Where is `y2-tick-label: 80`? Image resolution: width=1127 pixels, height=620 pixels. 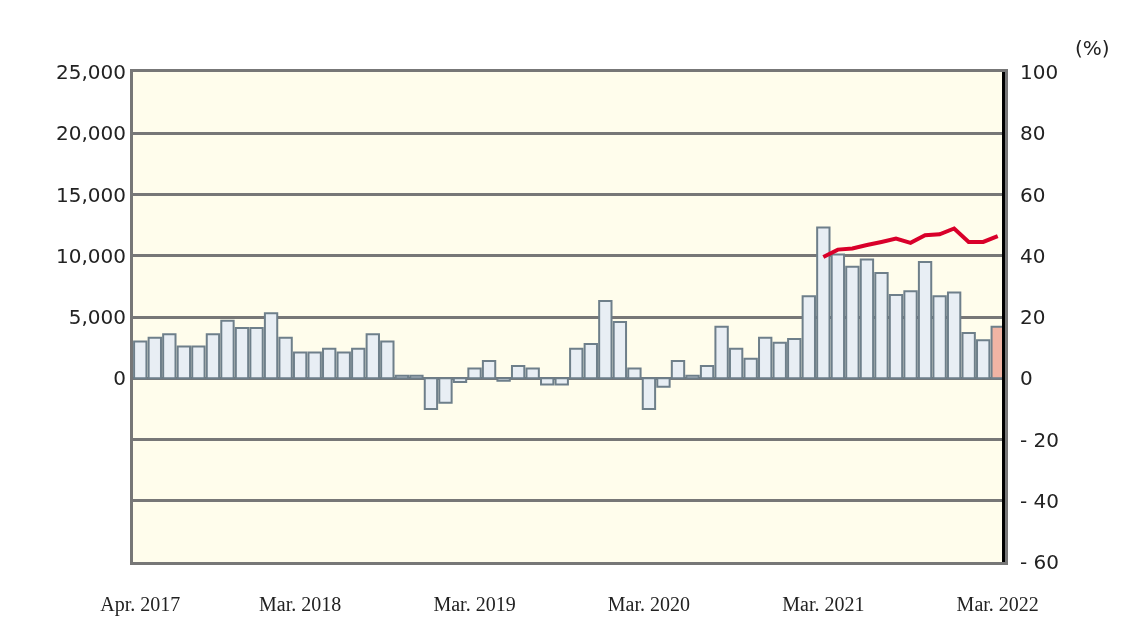 y2-tick-label: 80 is located at coordinates (1033, 133).